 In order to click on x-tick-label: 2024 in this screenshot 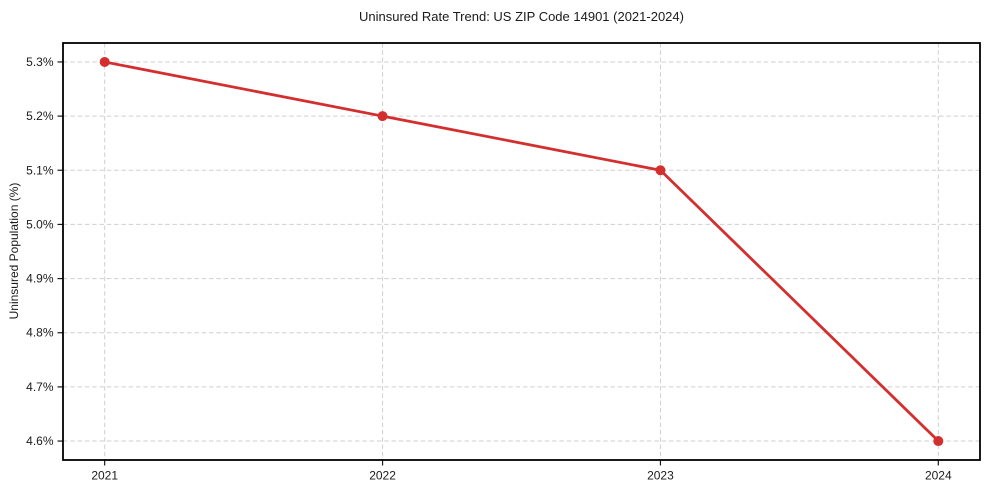, I will do `click(938, 476)`.